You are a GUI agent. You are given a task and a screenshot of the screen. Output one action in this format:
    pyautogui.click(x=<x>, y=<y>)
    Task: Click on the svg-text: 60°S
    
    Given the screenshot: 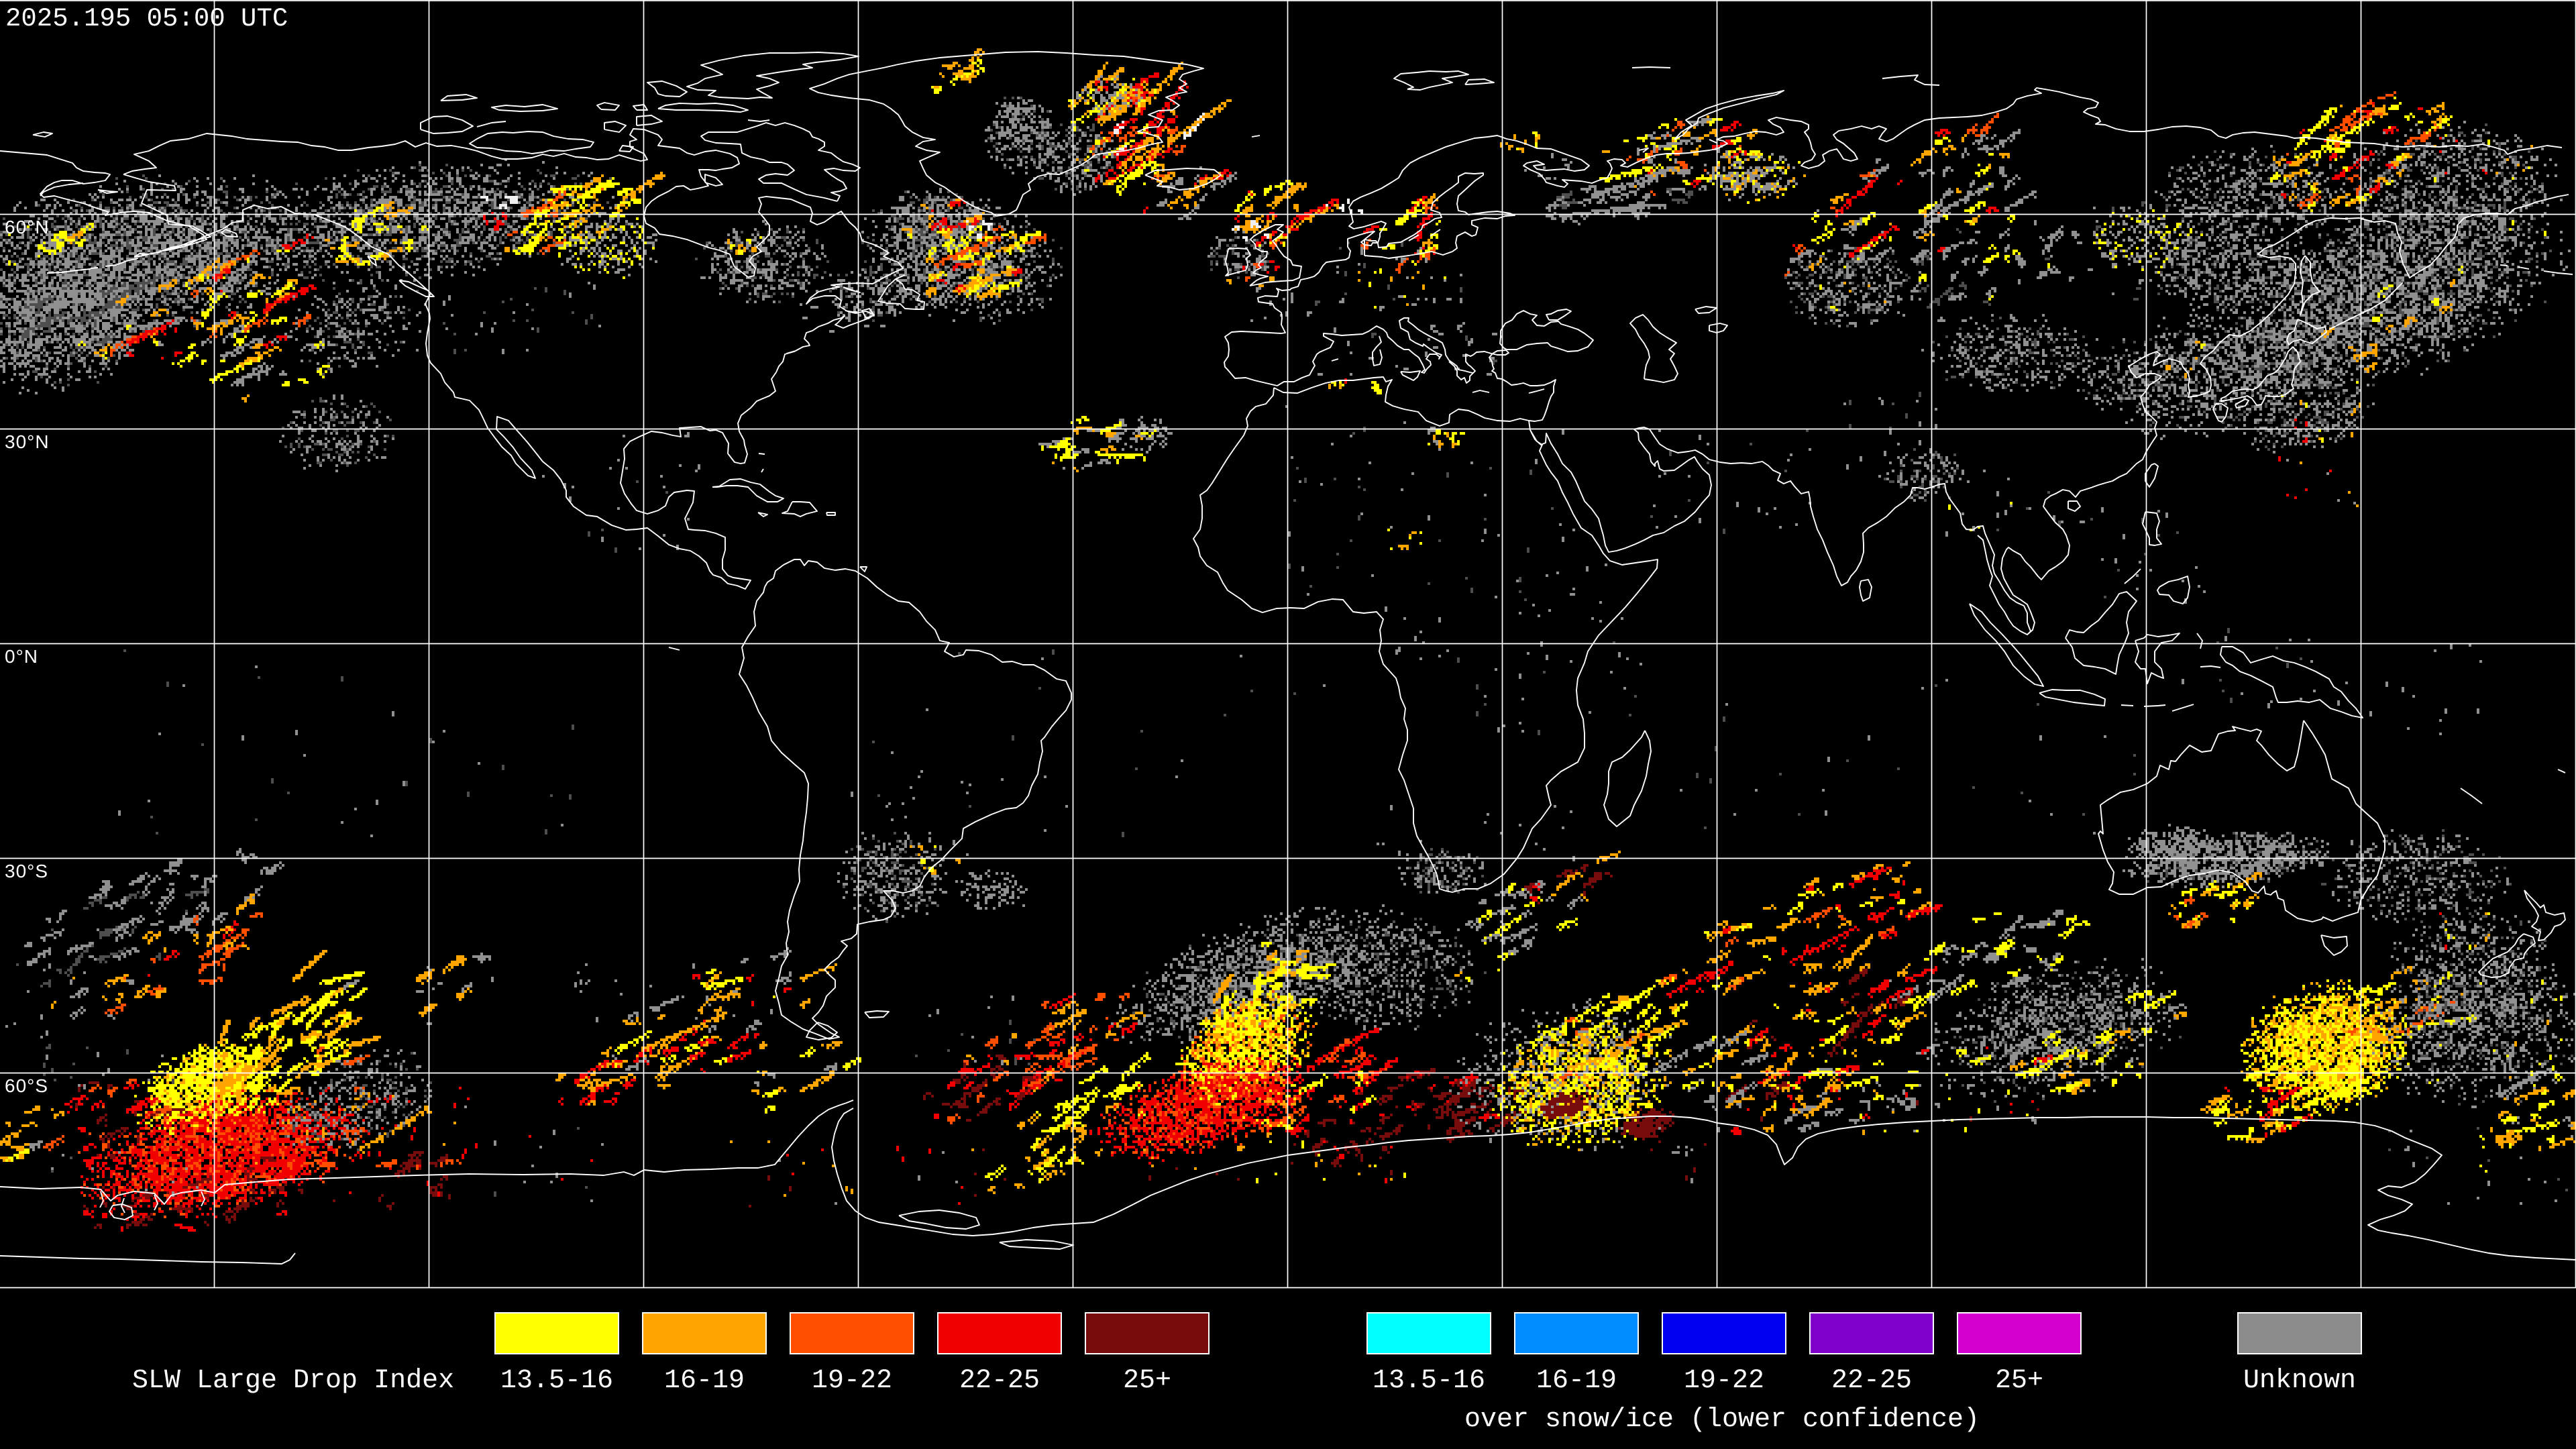 What is the action you would take?
    pyautogui.click(x=26, y=1085)
    